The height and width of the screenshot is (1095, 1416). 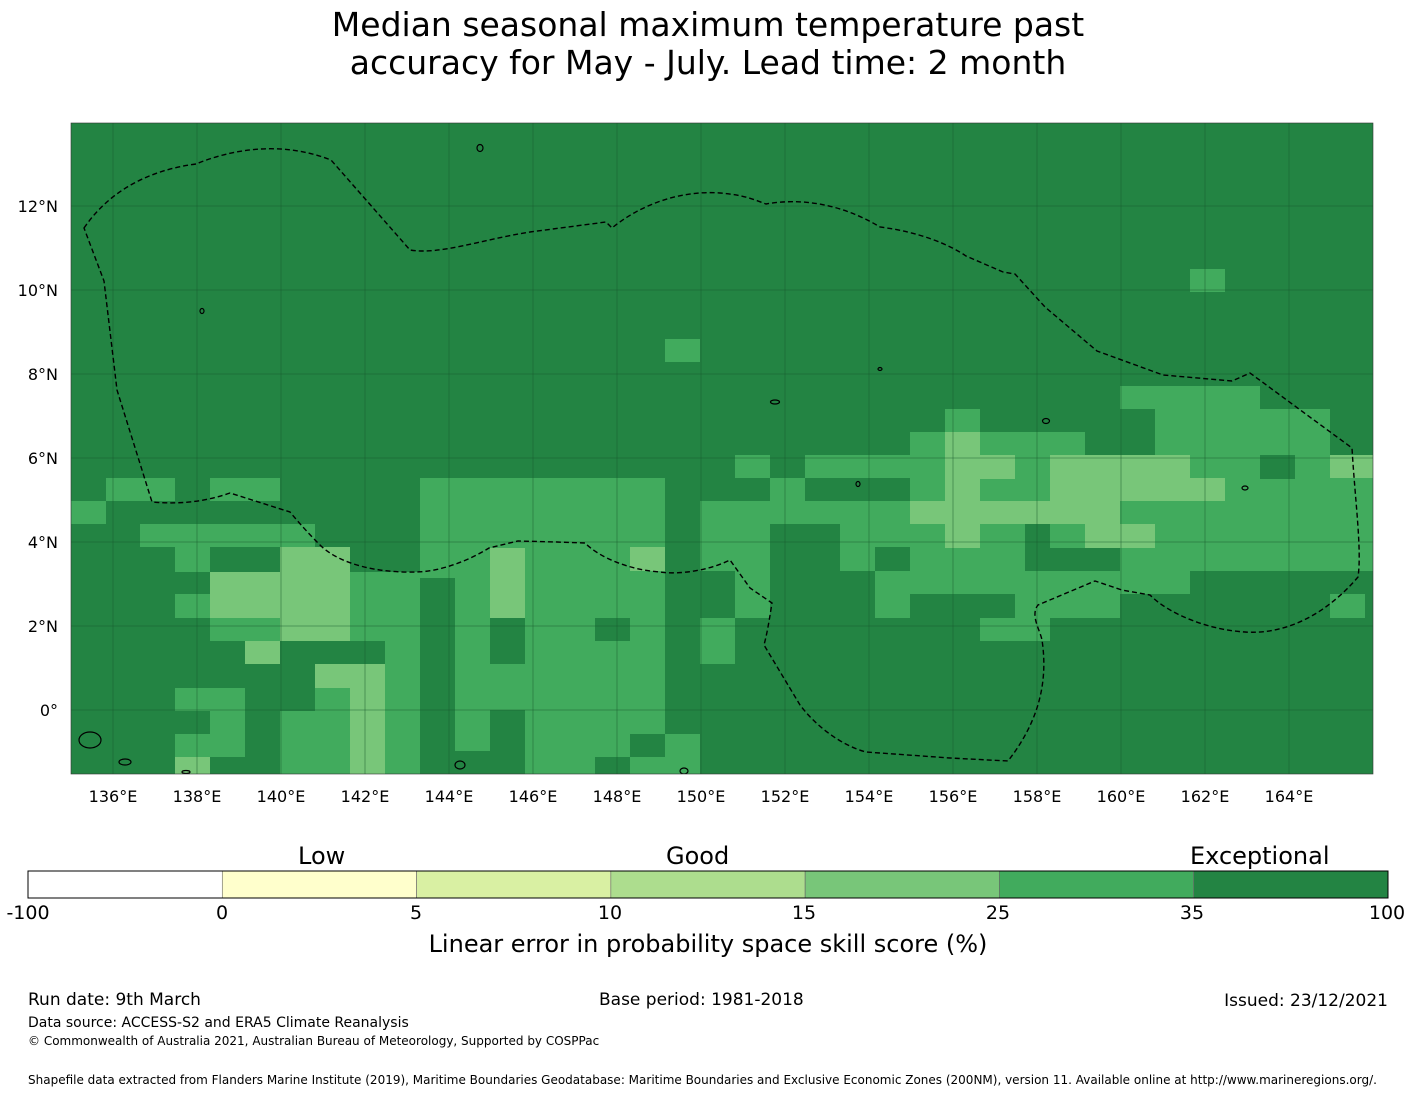 I want to click on issued-date: Issued: 23/12/2021, so click(x=1306, y=1001).